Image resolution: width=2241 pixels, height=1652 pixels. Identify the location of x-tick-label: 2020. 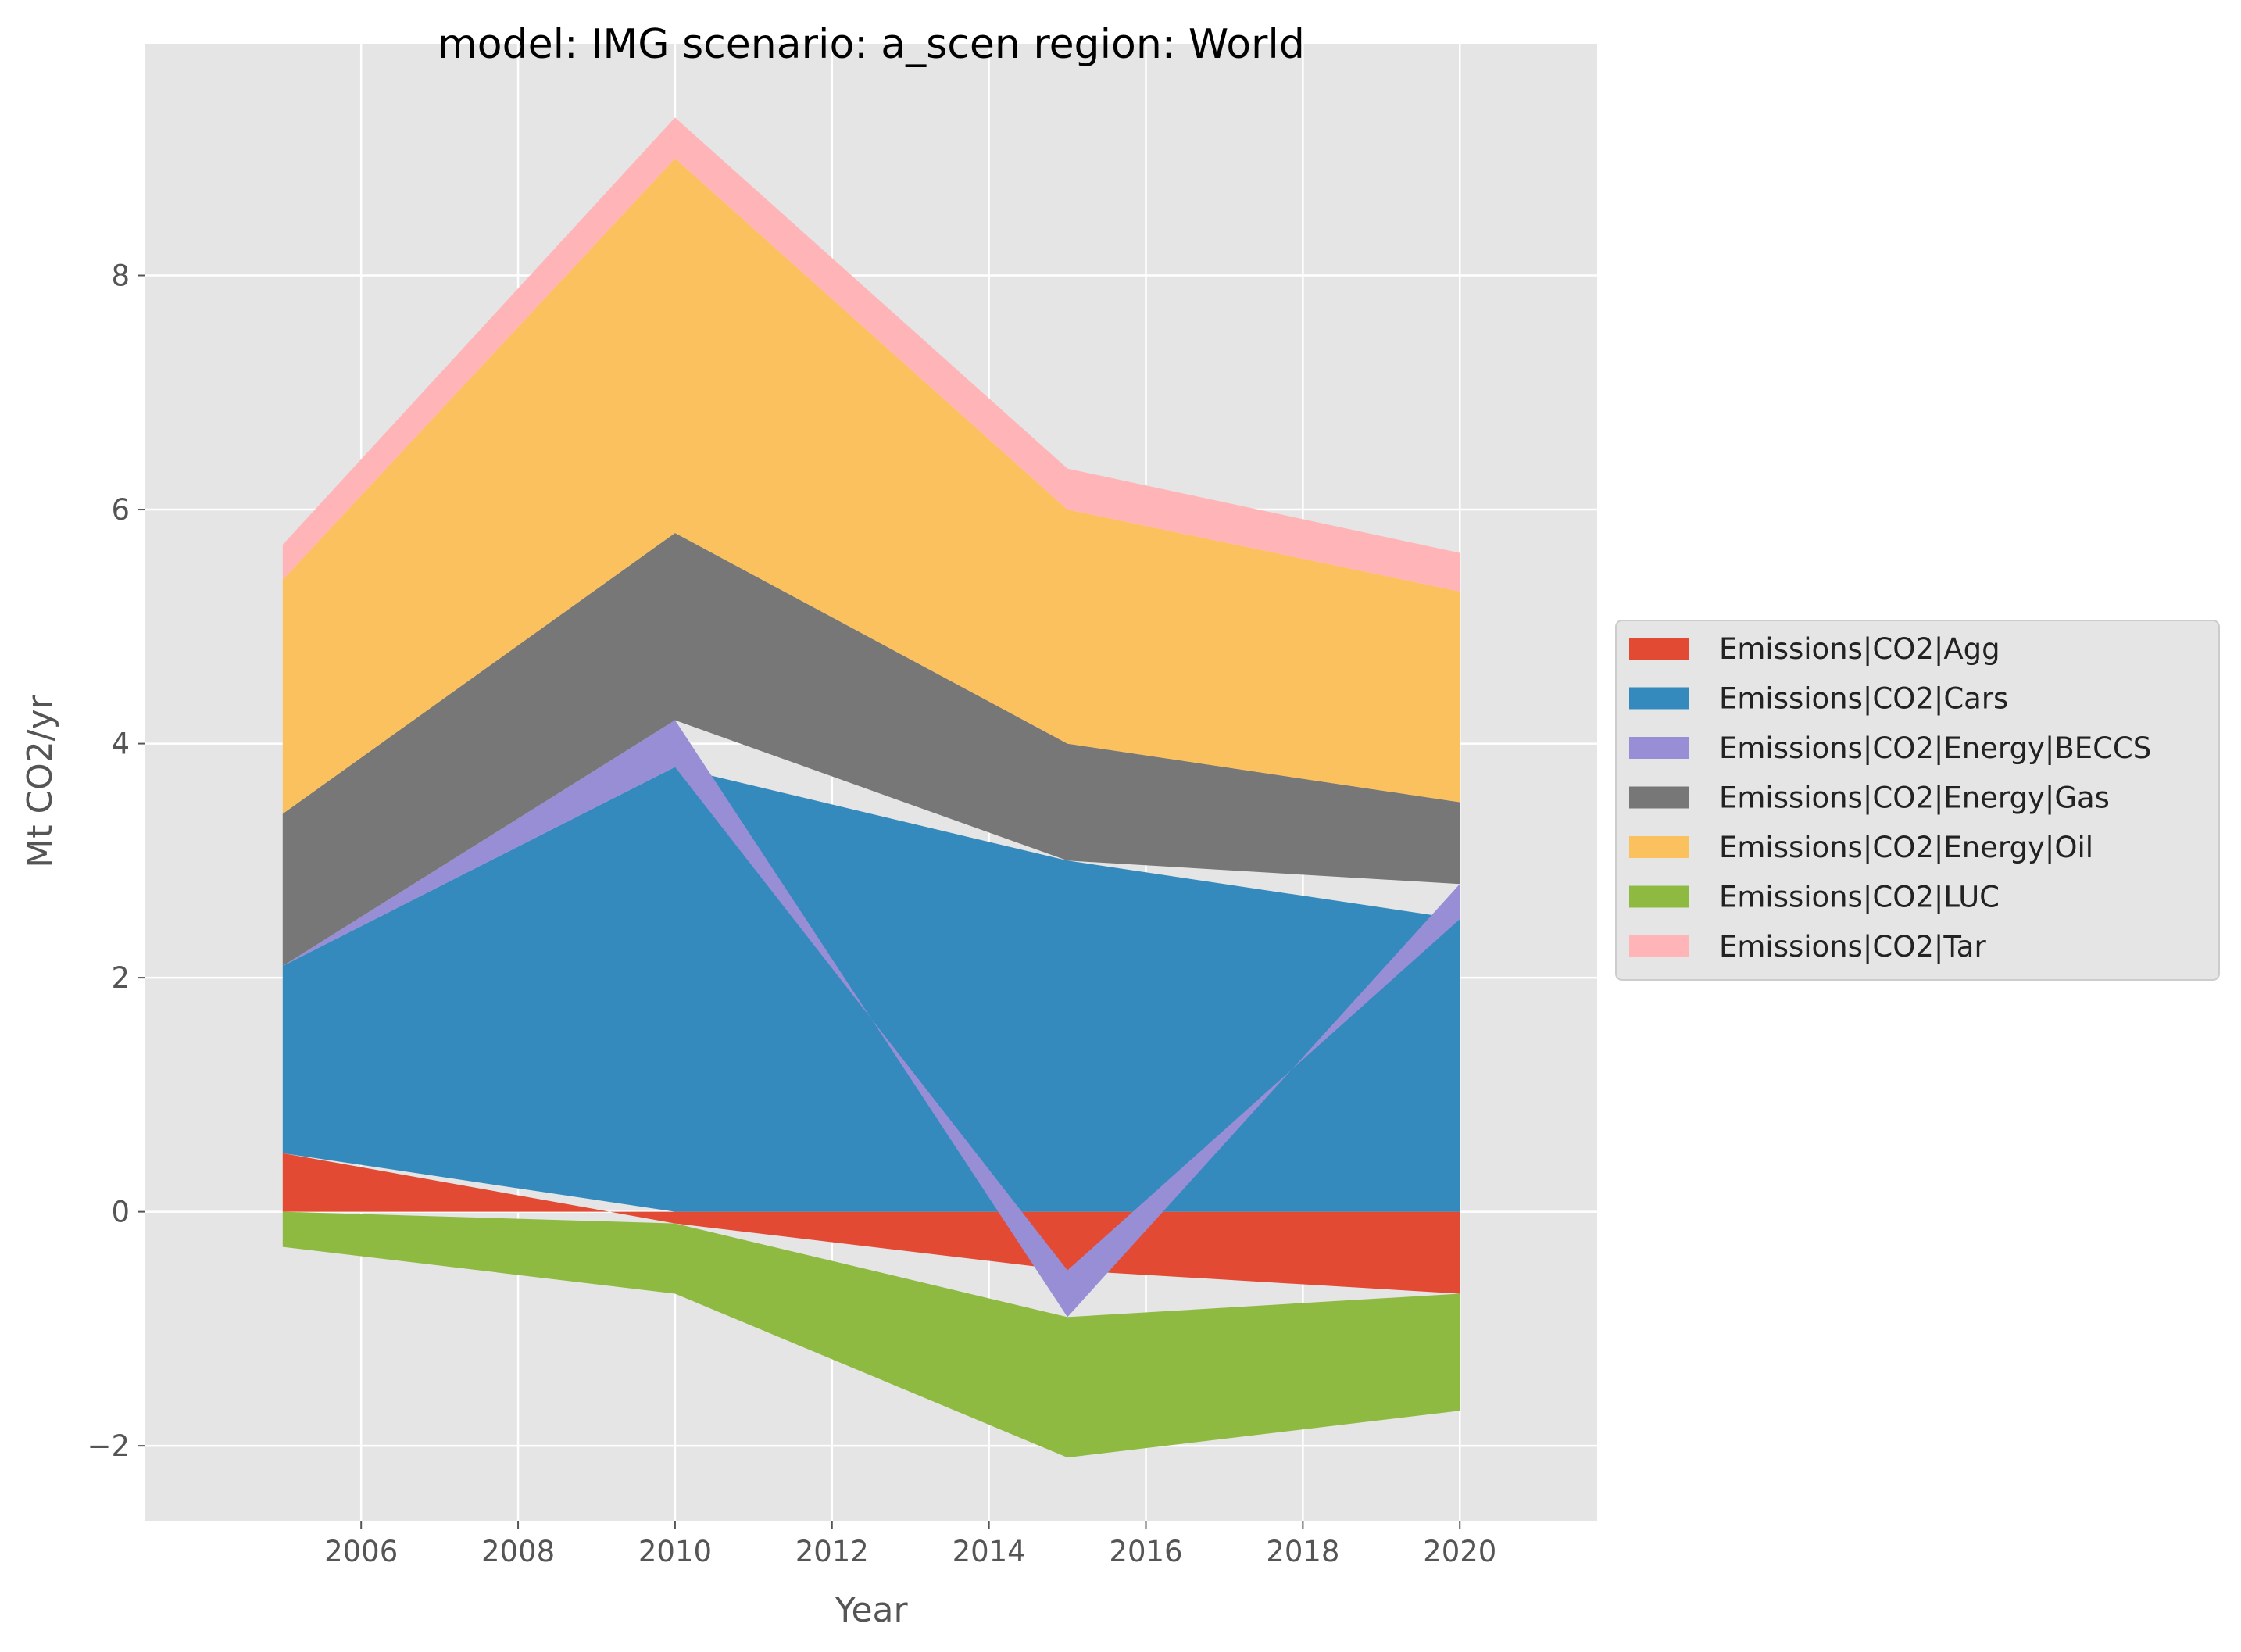
(1459, 1551).